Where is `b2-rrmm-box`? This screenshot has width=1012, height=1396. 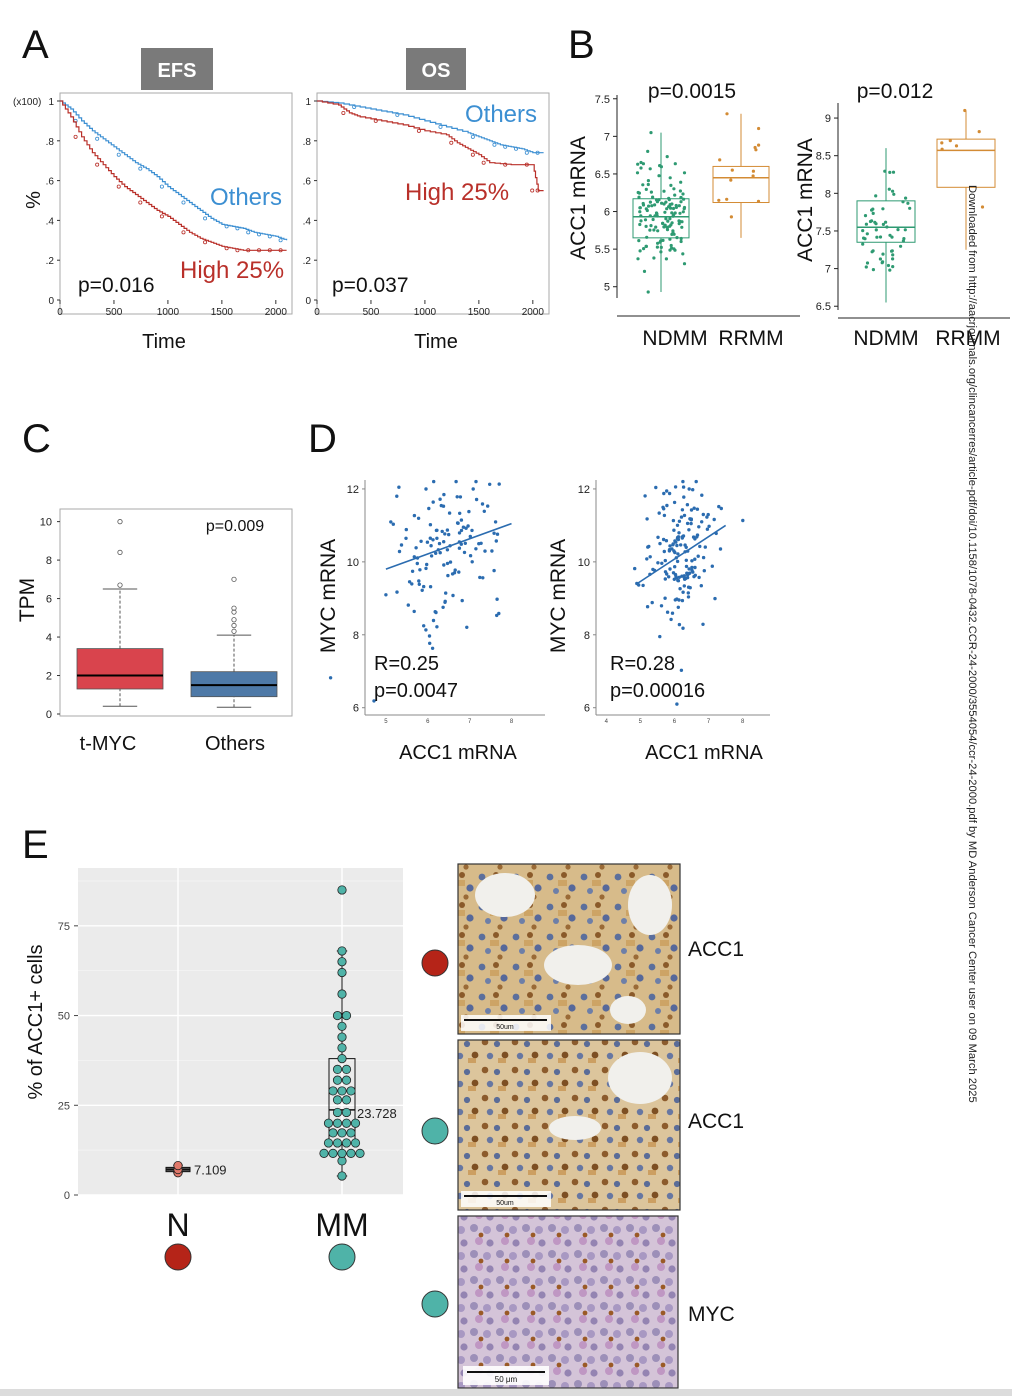 b2-rrmm-box is located at coordinates (966, 163).